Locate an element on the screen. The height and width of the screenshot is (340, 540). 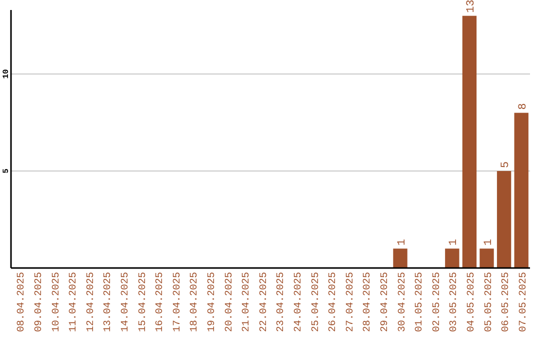
x-tick-label: 05.05.2025 is located at coordinates (489, 302).